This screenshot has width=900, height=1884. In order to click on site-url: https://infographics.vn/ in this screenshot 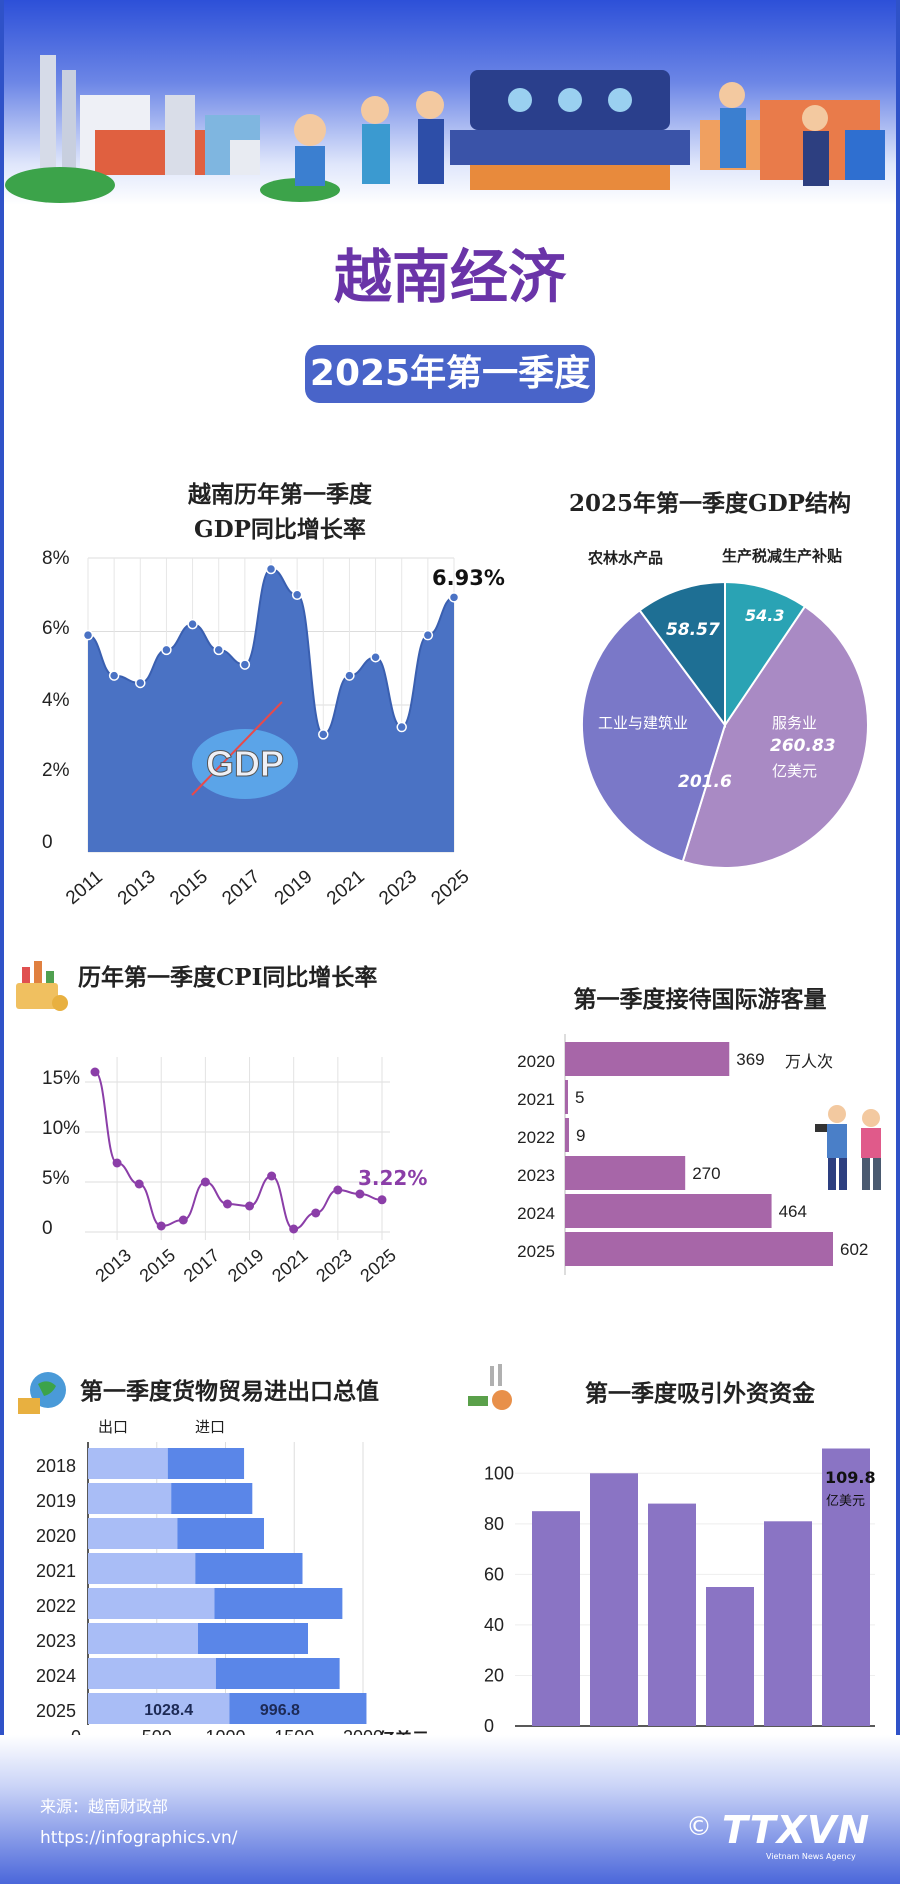, I will do `click(139, 1838)`.